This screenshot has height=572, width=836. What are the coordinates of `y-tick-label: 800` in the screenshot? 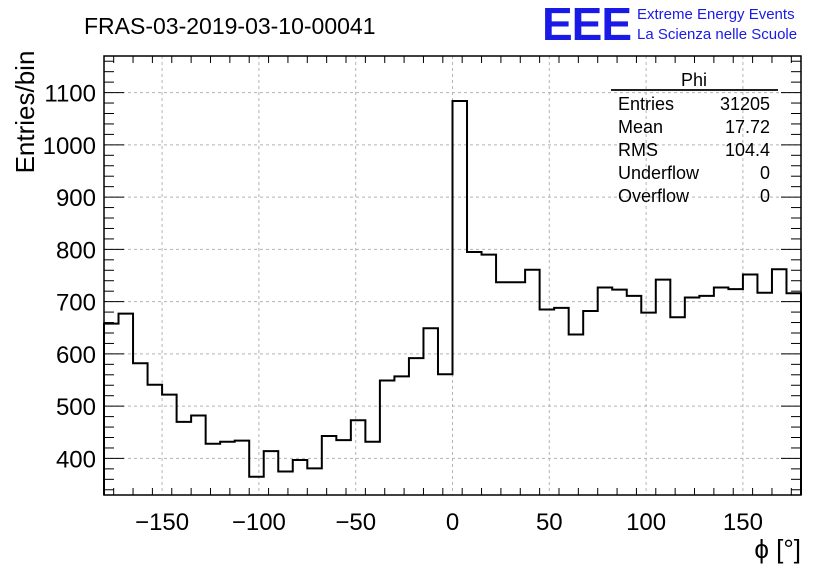 It's located at (76, 250).